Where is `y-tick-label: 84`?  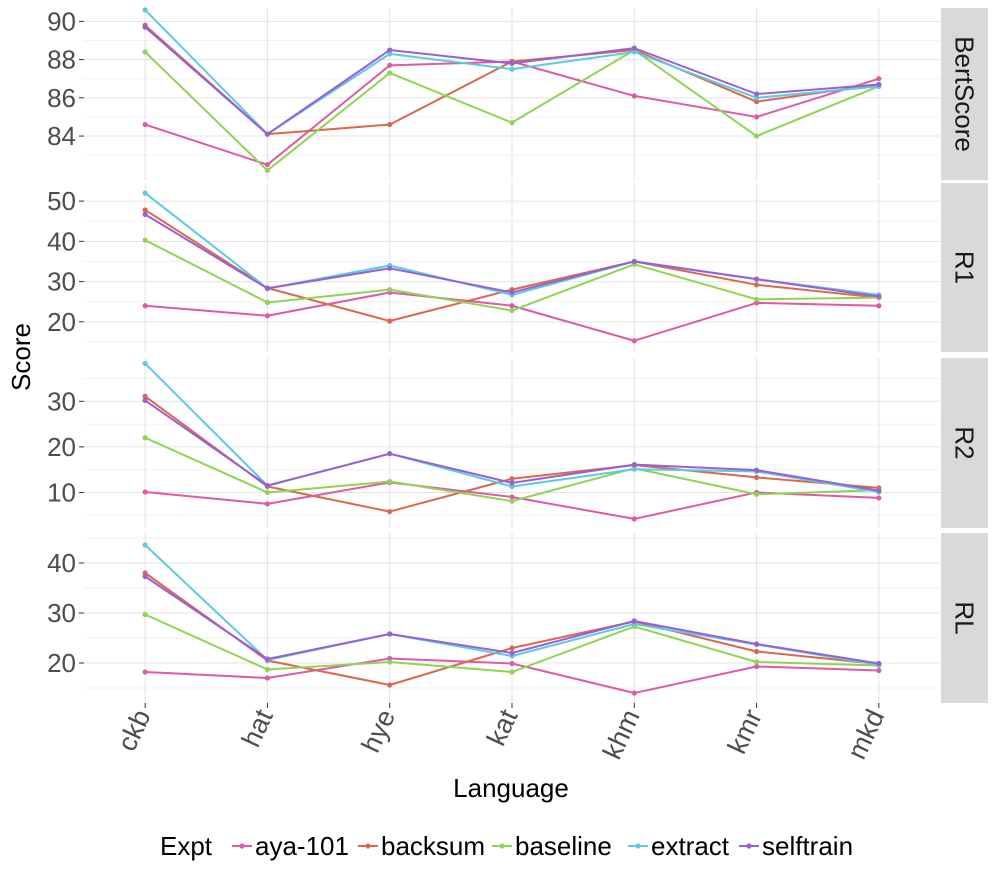
y-tick-label: 84 is located at coordinates (61, 136).